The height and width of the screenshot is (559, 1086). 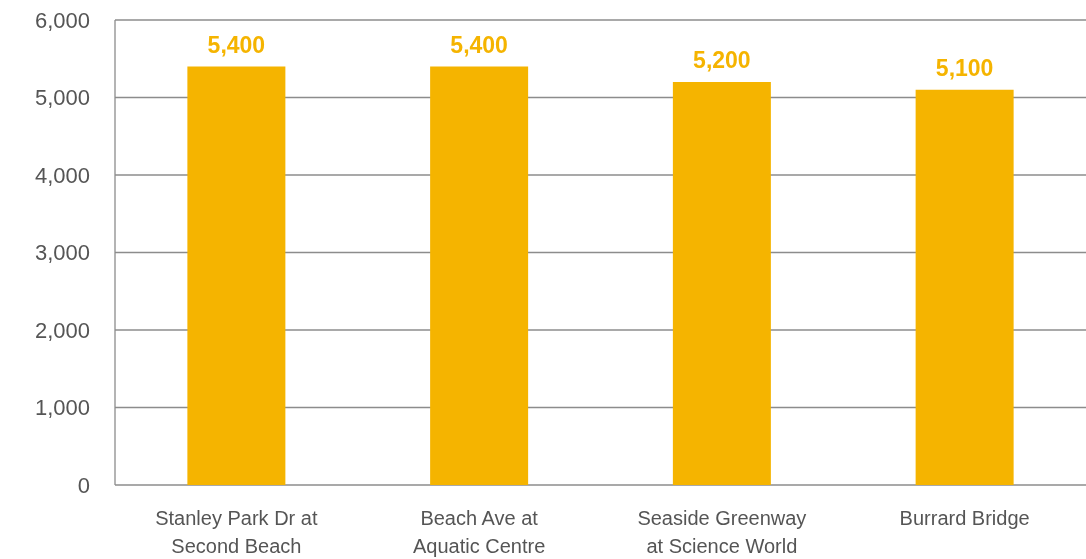 What do you see at coordinates (62, 330) in the screenshot?
I see `y-tick-label: 2,000` at bounding box center [62, 330].